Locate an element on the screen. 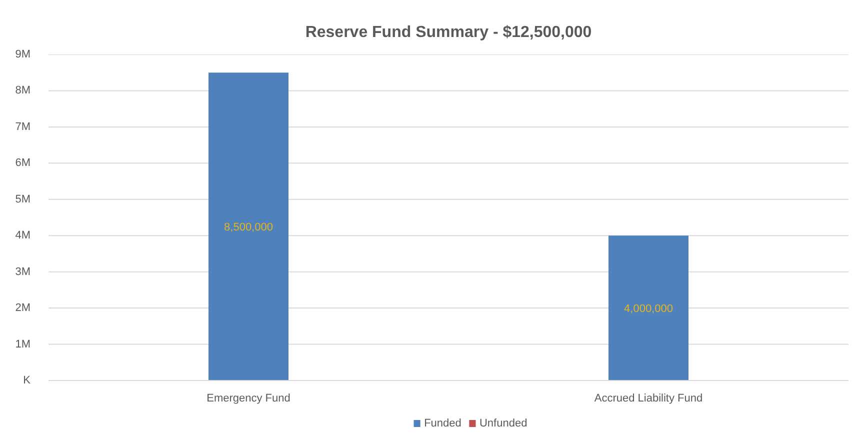 This screenshot has width=852, height=440. y-tick-label: 4M is located at coordinates (22, 236).